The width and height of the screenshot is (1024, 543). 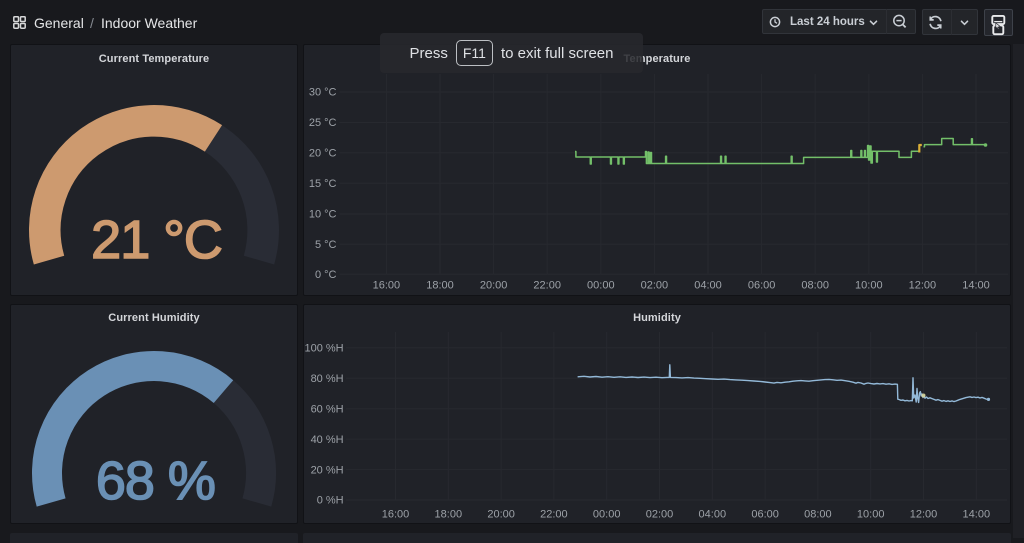 I want to click on svg-text: 68 %, so click(x=155, y=481).